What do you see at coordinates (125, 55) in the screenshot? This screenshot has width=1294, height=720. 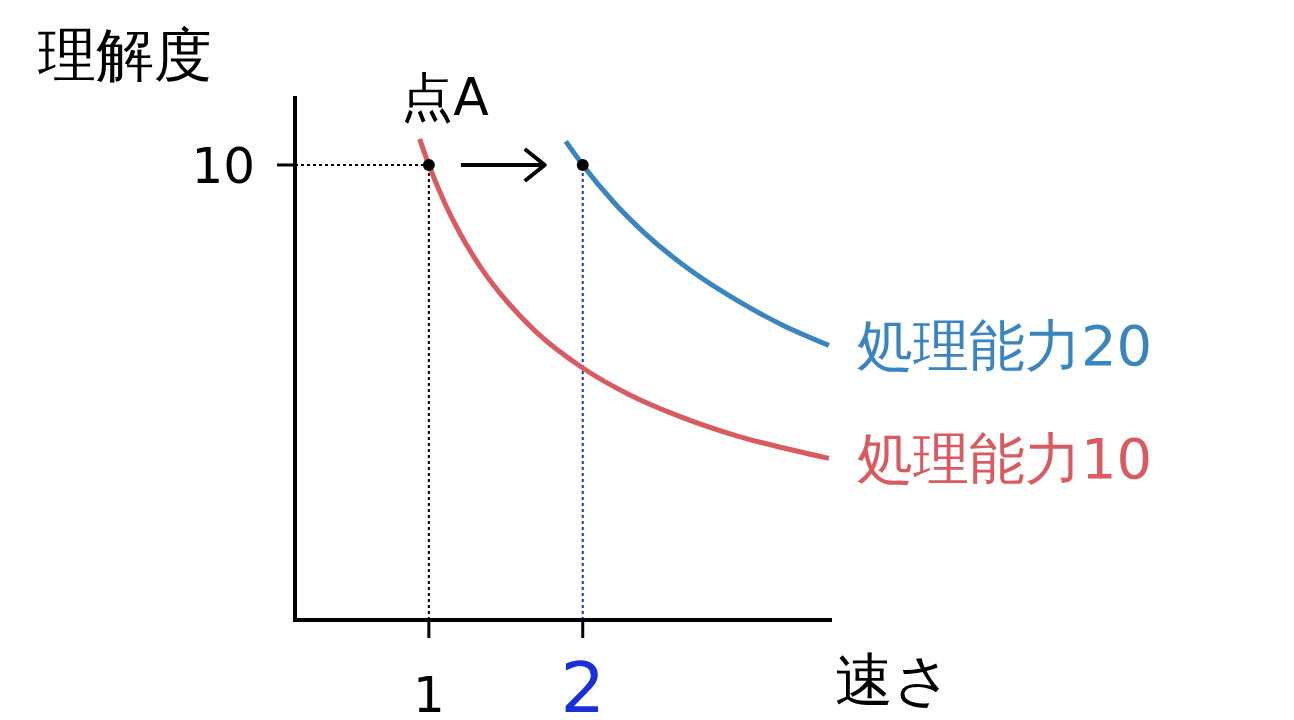 I see `y-axis-title: 理解度` at bounding box center [125, 55].